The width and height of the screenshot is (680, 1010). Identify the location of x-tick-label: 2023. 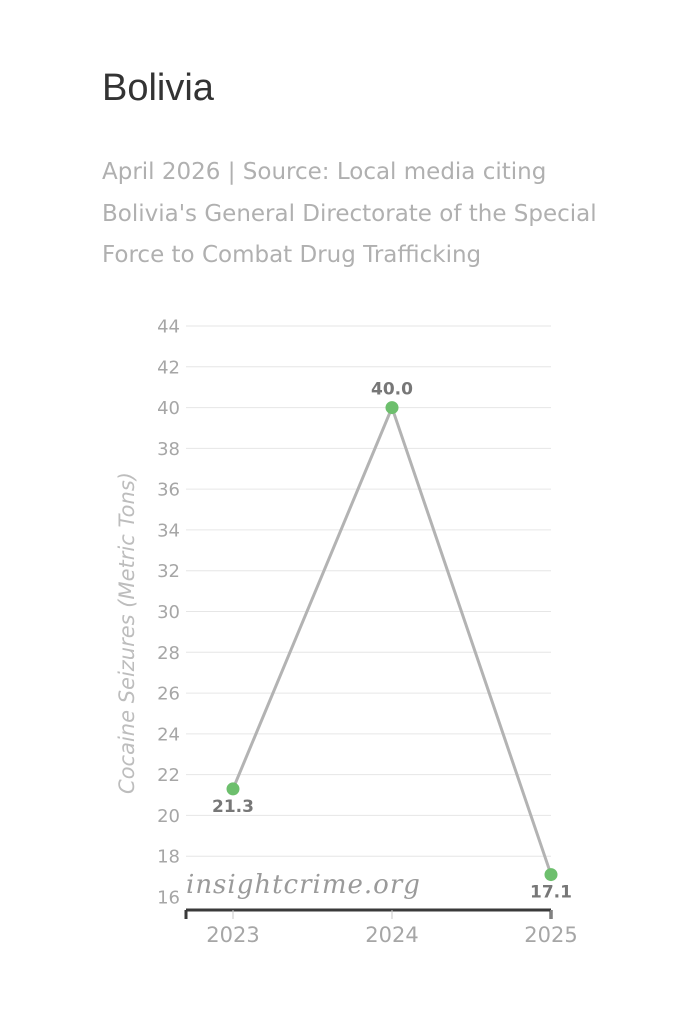
(232, 935).